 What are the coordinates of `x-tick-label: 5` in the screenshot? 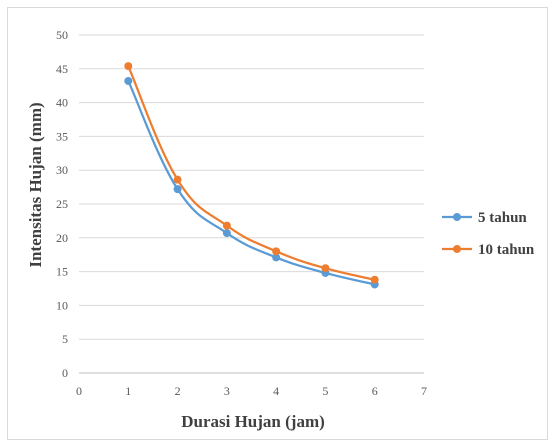 It's located at (325, 391).